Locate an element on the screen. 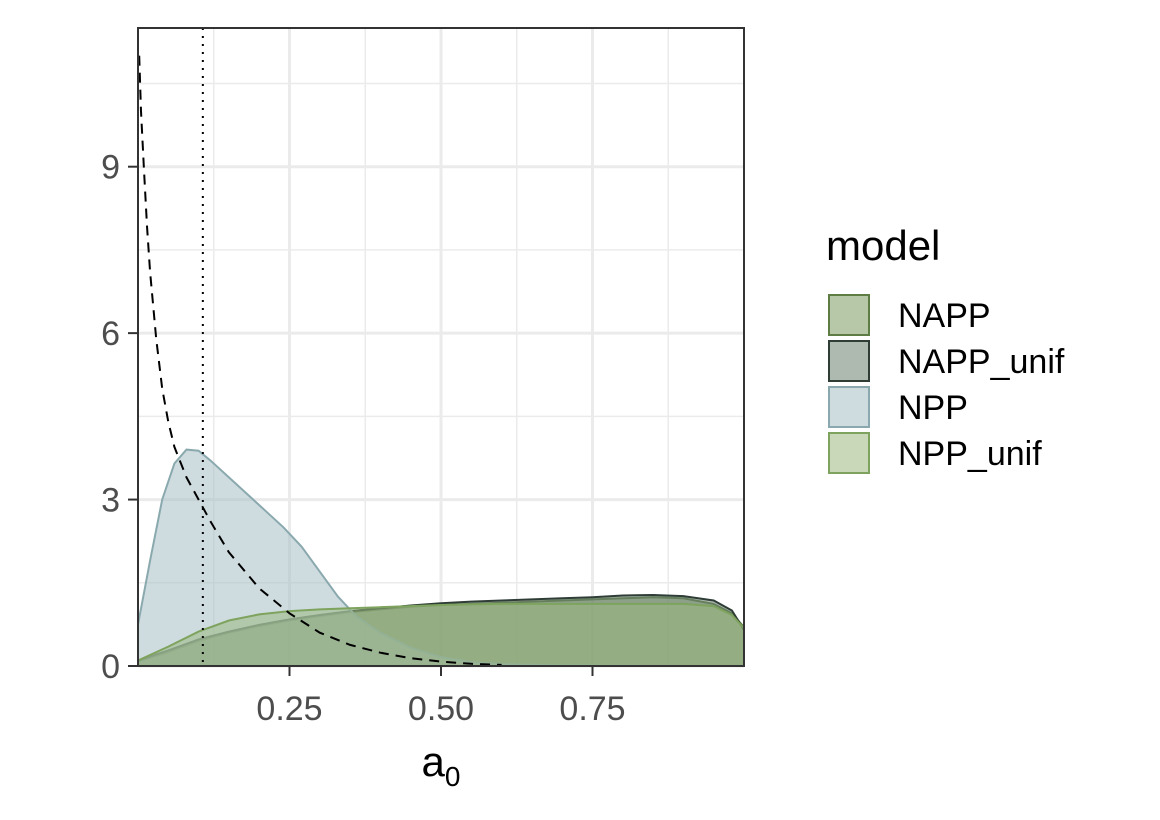 The width and height of the screenshot is (1160, 820). legend-label-napp-unif: NAPP_unif is located at coordinates (981, 362).